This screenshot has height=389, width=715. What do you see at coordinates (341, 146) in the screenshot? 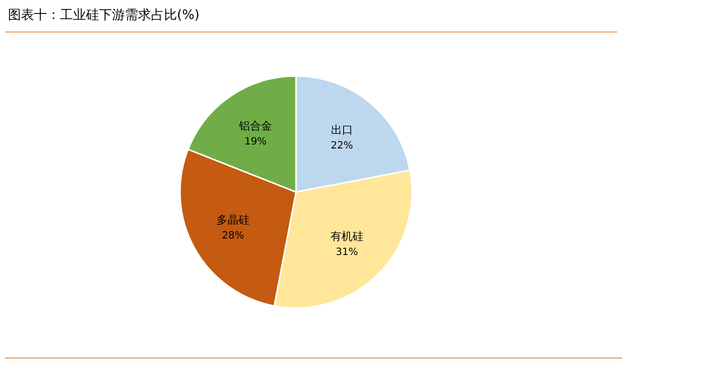
I see `data-label: 22%` at bounding box center [341, 146].